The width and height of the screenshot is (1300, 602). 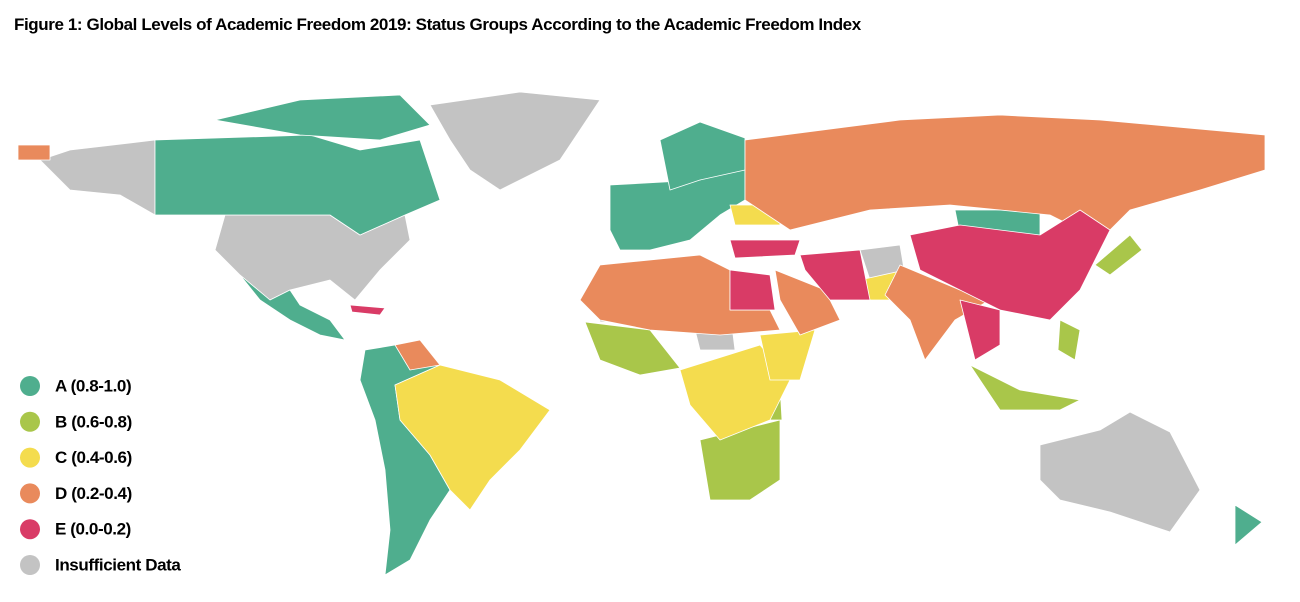 What do you see at coordinates (292, 307) in the screenshot?
I see `mexico` at bounding box center [292, 307].